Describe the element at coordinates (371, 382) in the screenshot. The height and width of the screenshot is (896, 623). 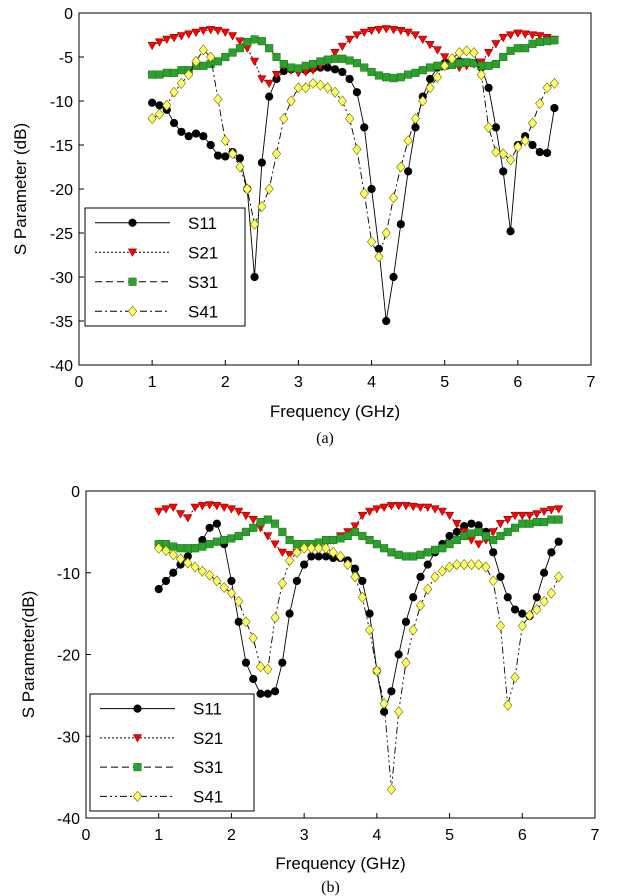
I see `x-tick-label: 4` at that location.